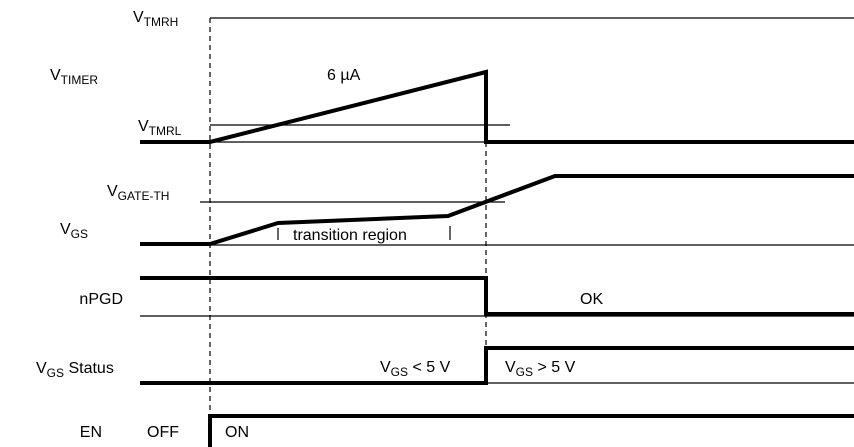 This screenshot has height=447, width=854. I want to click on transition-region-annotation: transition region, so click(350, 235).